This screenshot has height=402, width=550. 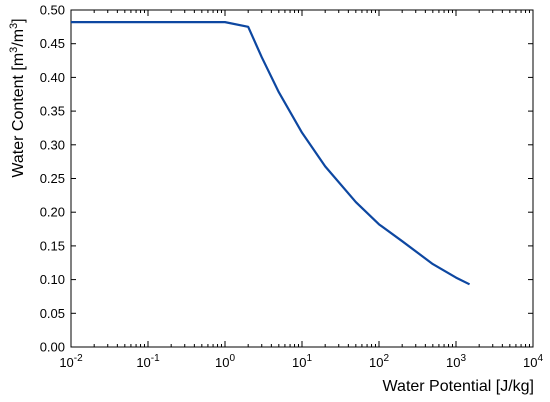 What do you see at coordinates (18, 20) in the screenshot?
I see `y-axis-title-suffix: ]` at bounding box center [18, 20].